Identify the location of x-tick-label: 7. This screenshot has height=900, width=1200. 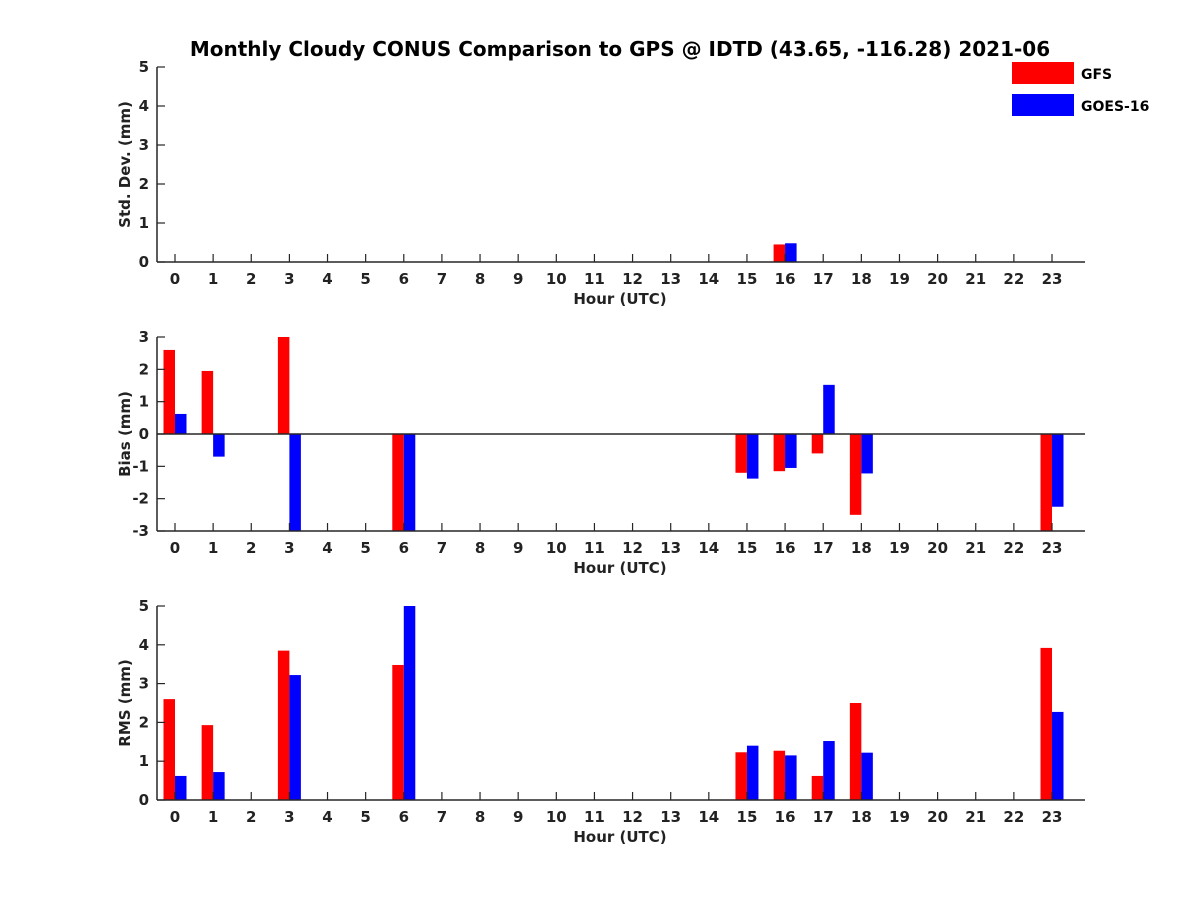
(442, 817).